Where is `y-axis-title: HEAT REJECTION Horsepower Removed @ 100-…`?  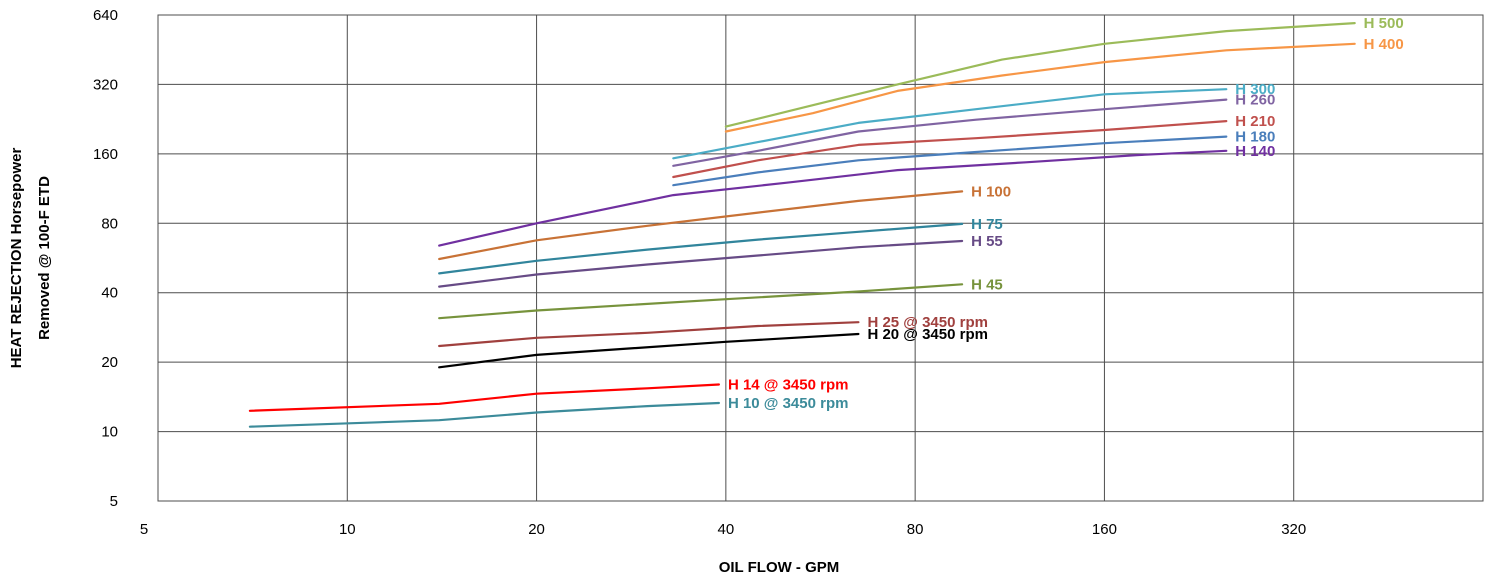
y-axis-title: HEAT REJECTION Horsepower Removed @ 100-… is located at coordinates (30, 258).